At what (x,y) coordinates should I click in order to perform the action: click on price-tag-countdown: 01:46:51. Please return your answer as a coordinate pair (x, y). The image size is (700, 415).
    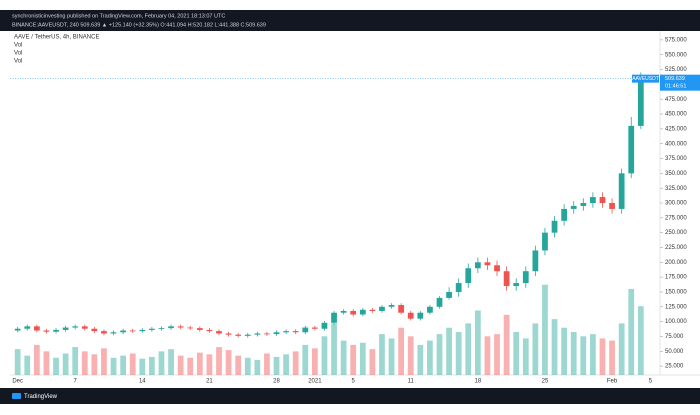
    Looking at the image, I should click on (675, 87).